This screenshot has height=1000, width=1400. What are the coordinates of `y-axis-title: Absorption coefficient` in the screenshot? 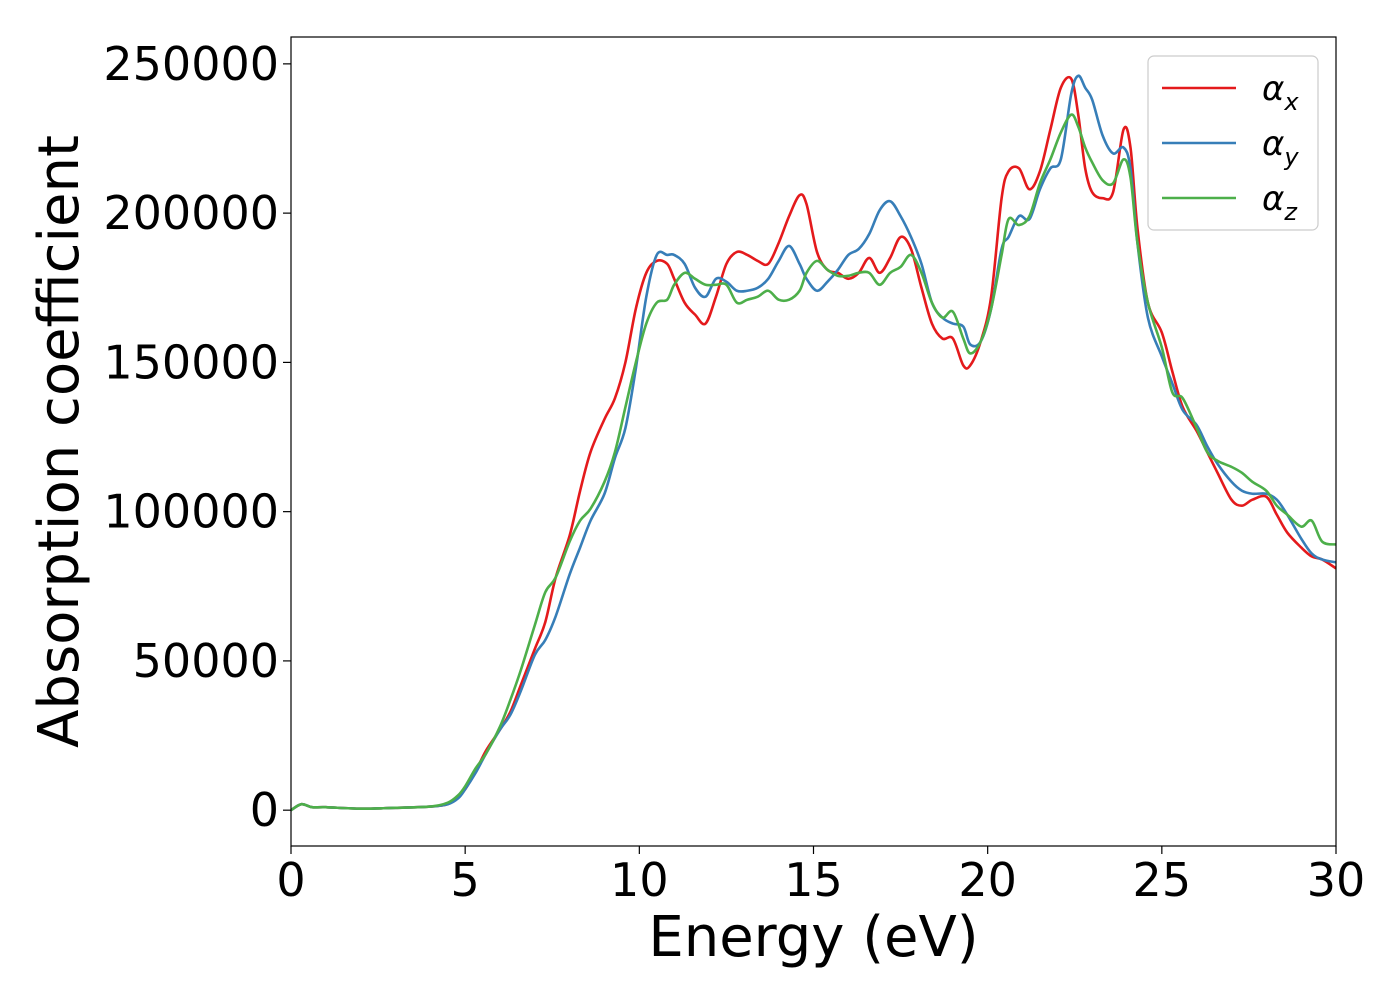 It's located at (59, 441).